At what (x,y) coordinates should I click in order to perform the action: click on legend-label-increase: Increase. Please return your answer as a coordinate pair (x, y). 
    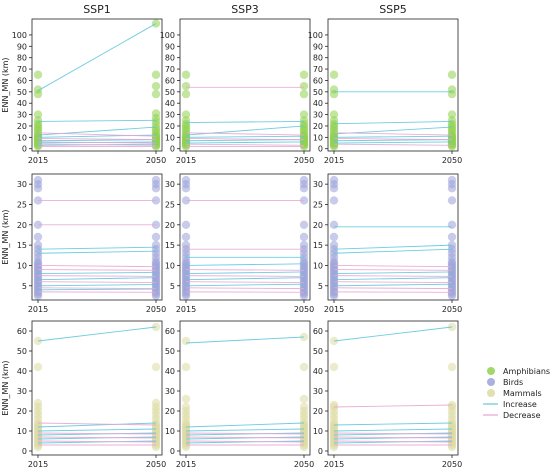
    Looking at the image, I should click on (520, 404).